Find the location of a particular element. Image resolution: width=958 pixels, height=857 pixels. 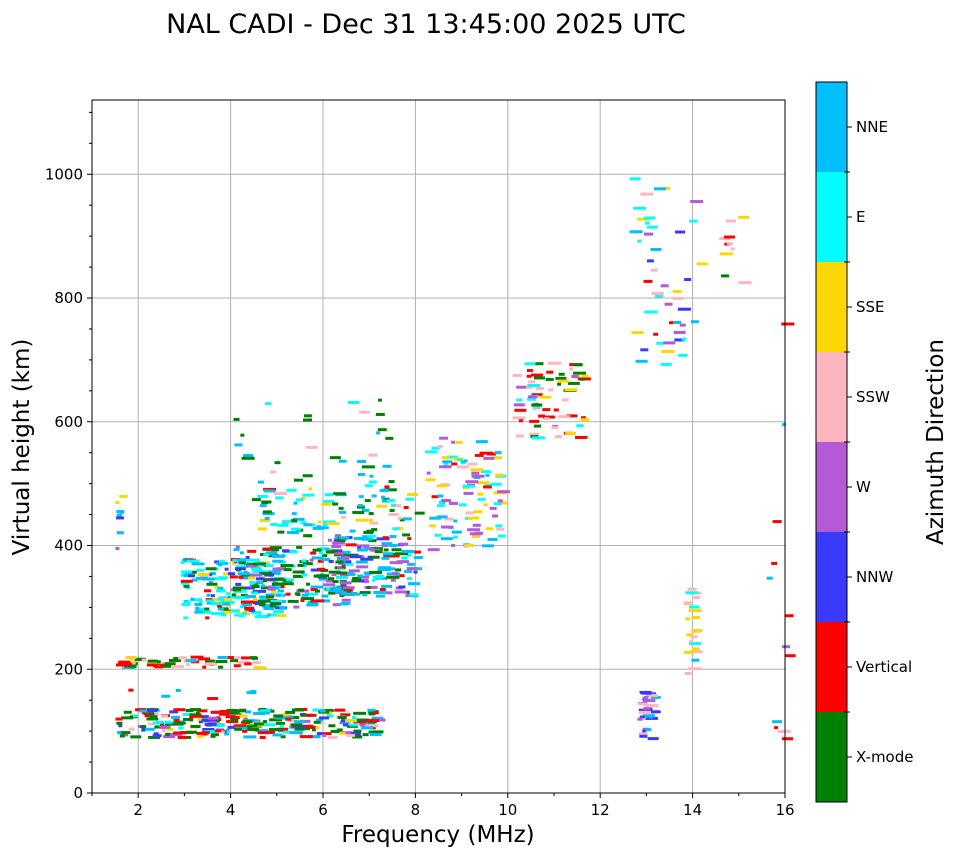

x-tick-label: 10 is located at coordinates (507, 810).